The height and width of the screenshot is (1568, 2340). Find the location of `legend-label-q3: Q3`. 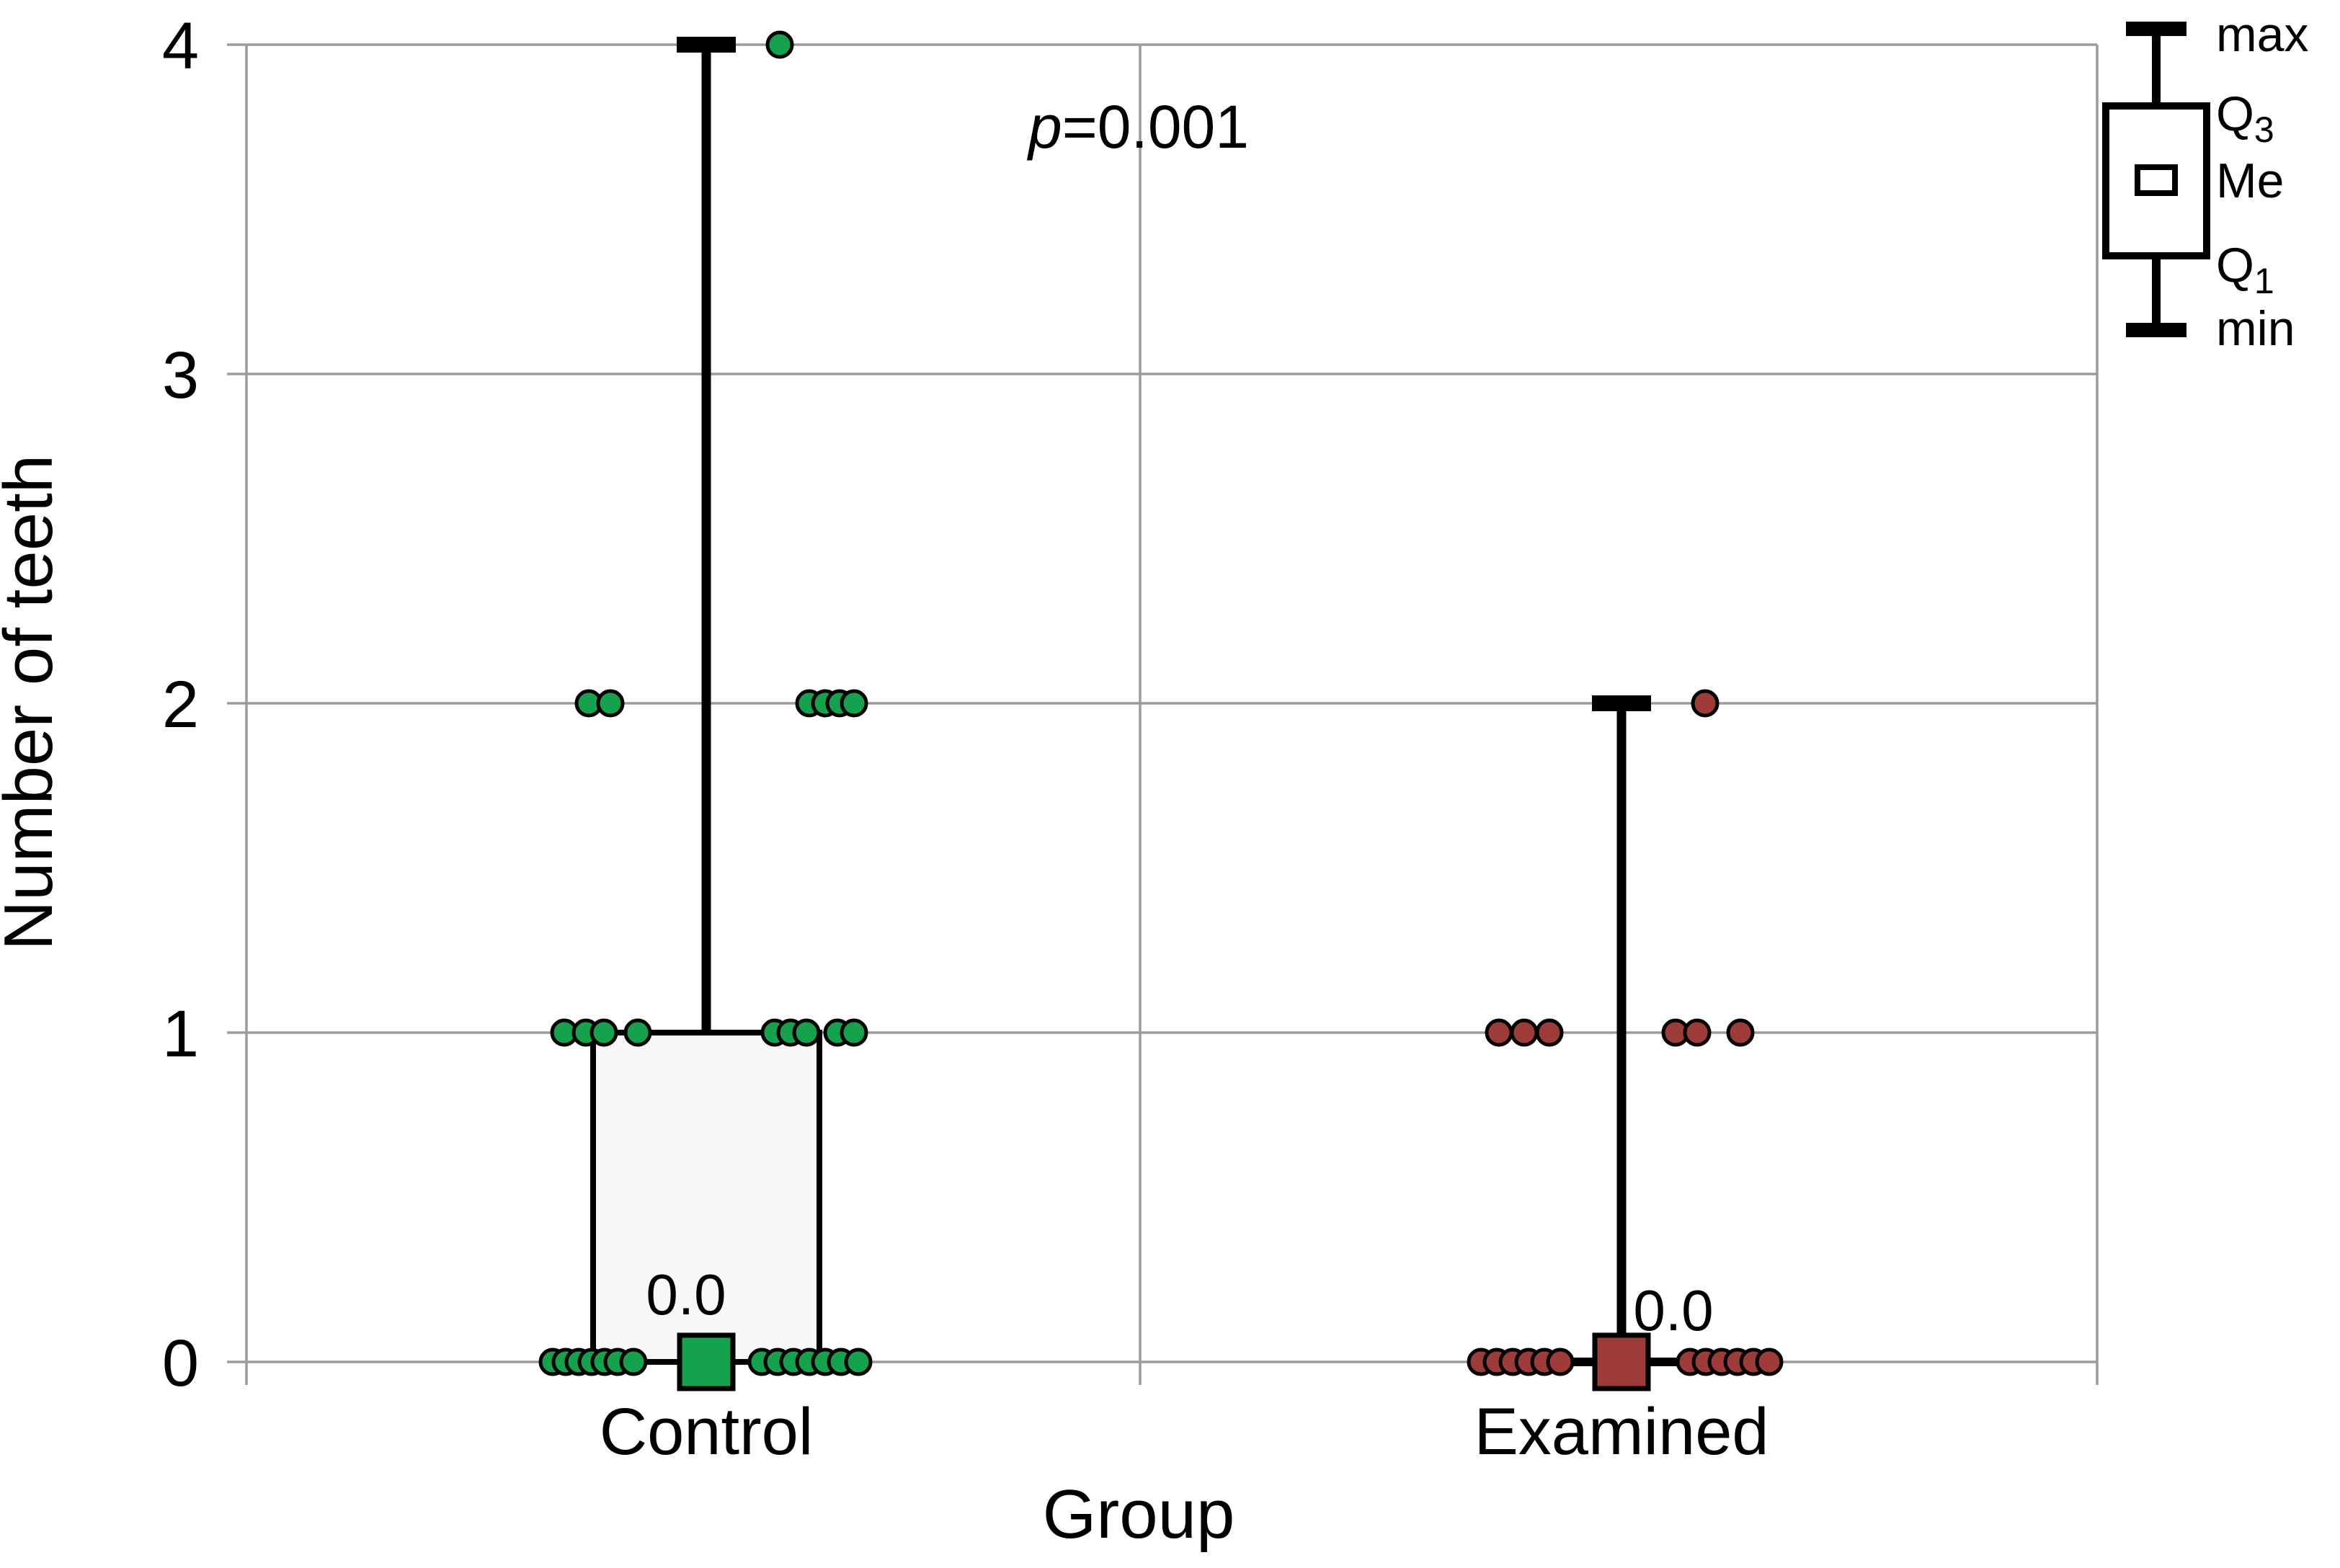

legend-label-q3: Q3 is located at coordinates (2245, 118).